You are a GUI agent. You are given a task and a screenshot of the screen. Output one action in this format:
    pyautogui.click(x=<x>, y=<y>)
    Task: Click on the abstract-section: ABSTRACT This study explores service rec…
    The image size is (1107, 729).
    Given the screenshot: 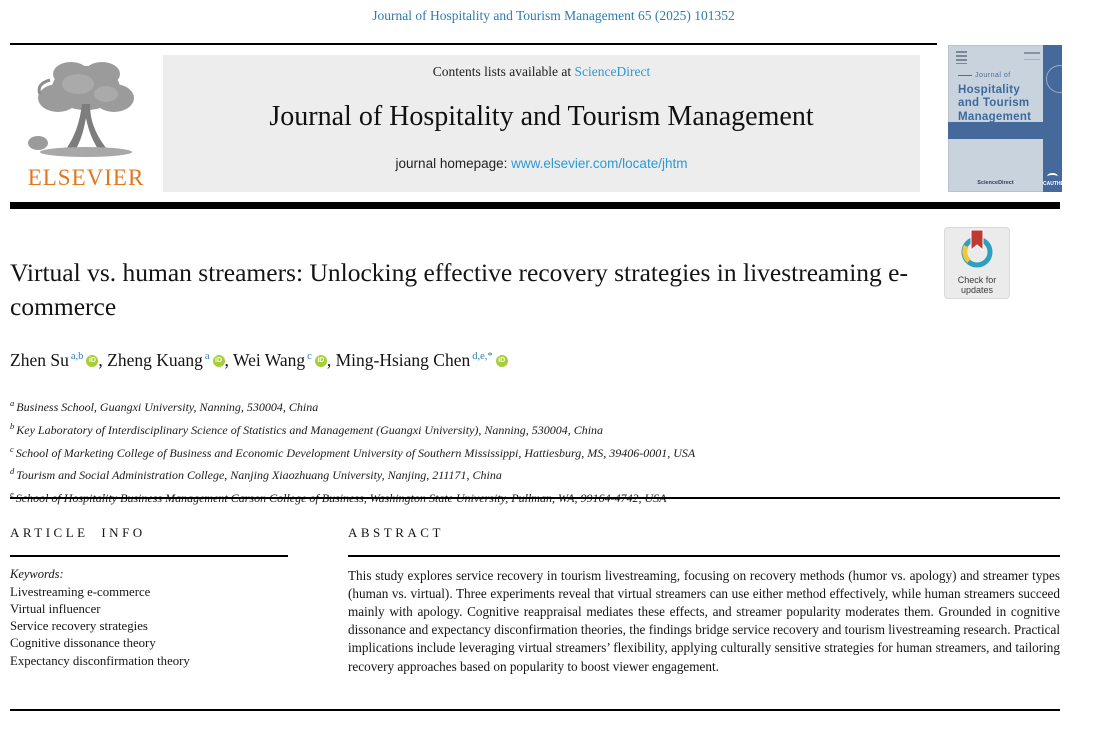 What is the action you would take?
    pyautogui.click(x=704, y=600)
    